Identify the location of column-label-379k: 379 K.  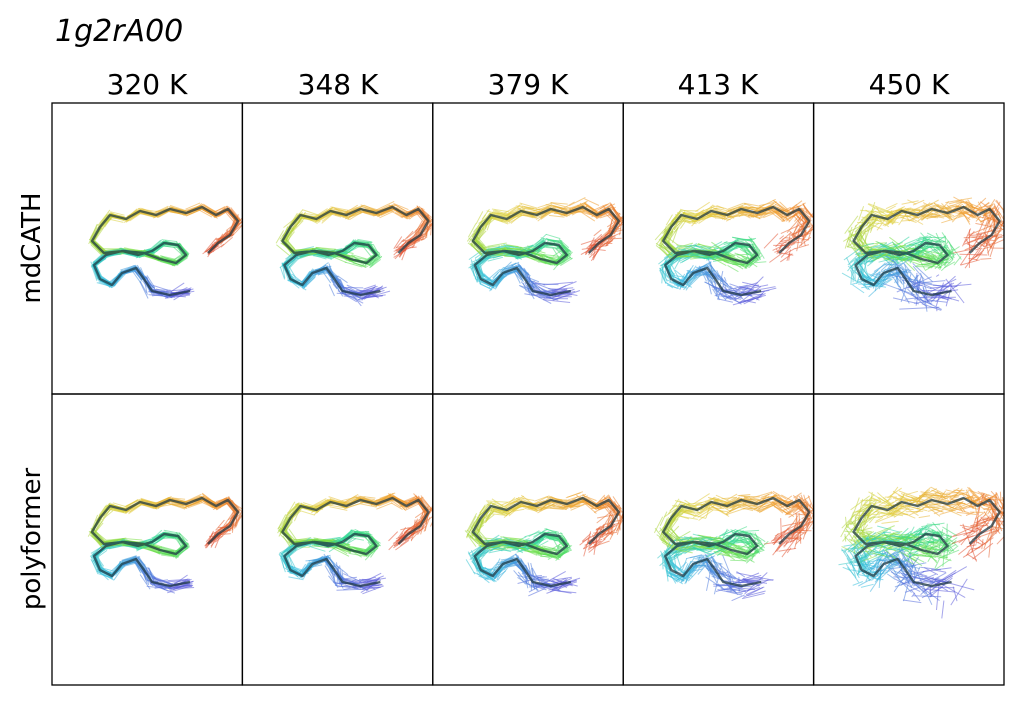
(528, 84).